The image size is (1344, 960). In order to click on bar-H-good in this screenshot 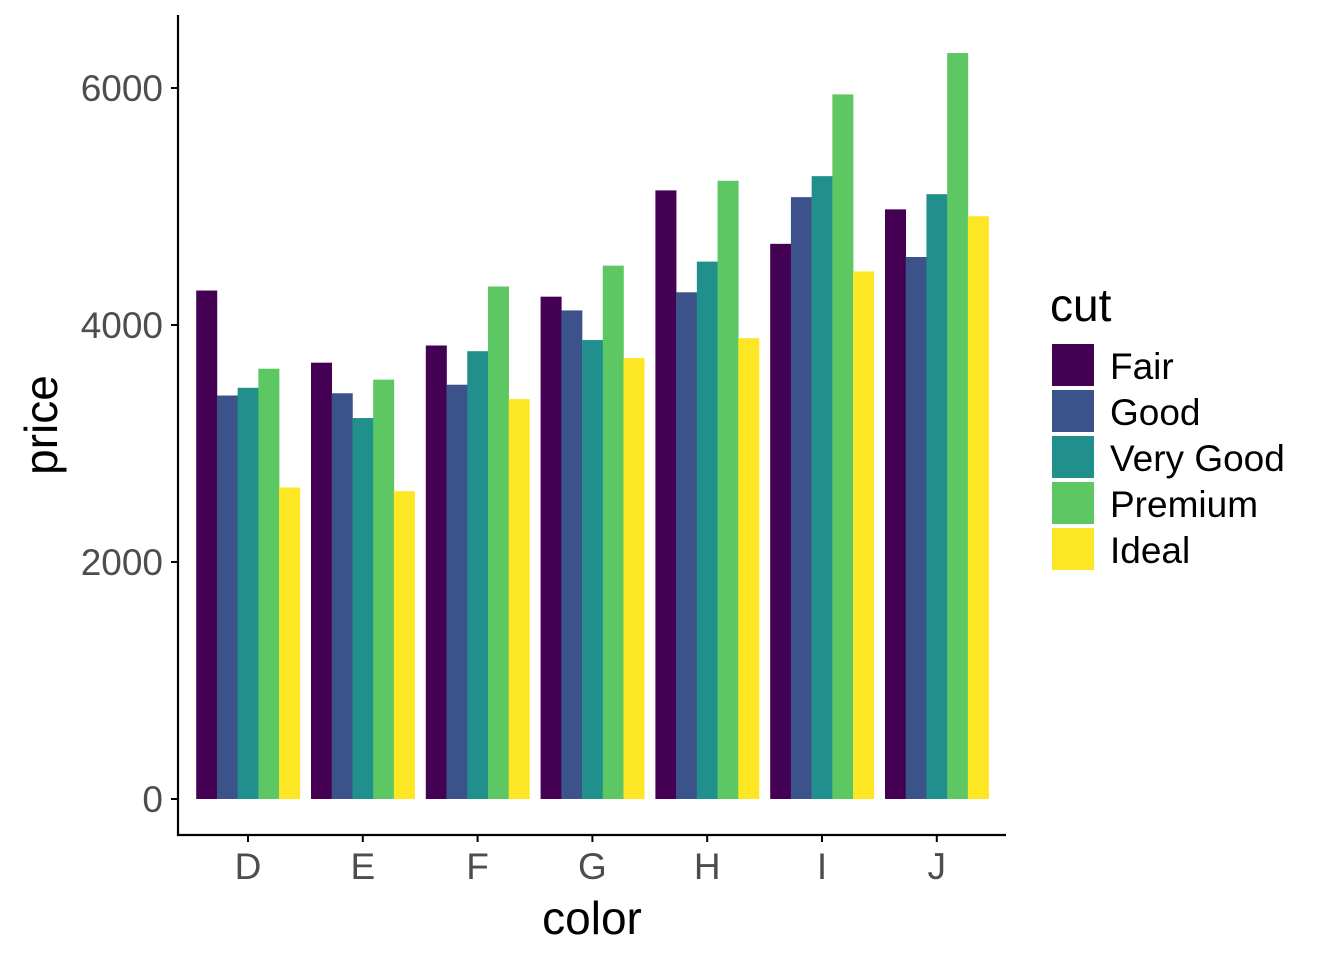, I will do `click(687, 545)`.